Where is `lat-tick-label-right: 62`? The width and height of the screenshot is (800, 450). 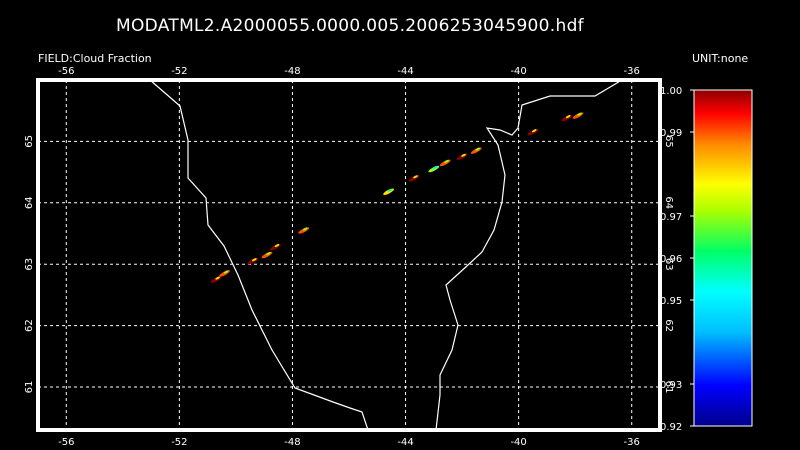 lat-tick-label-right: 62 is located at coordinates (668, 325).